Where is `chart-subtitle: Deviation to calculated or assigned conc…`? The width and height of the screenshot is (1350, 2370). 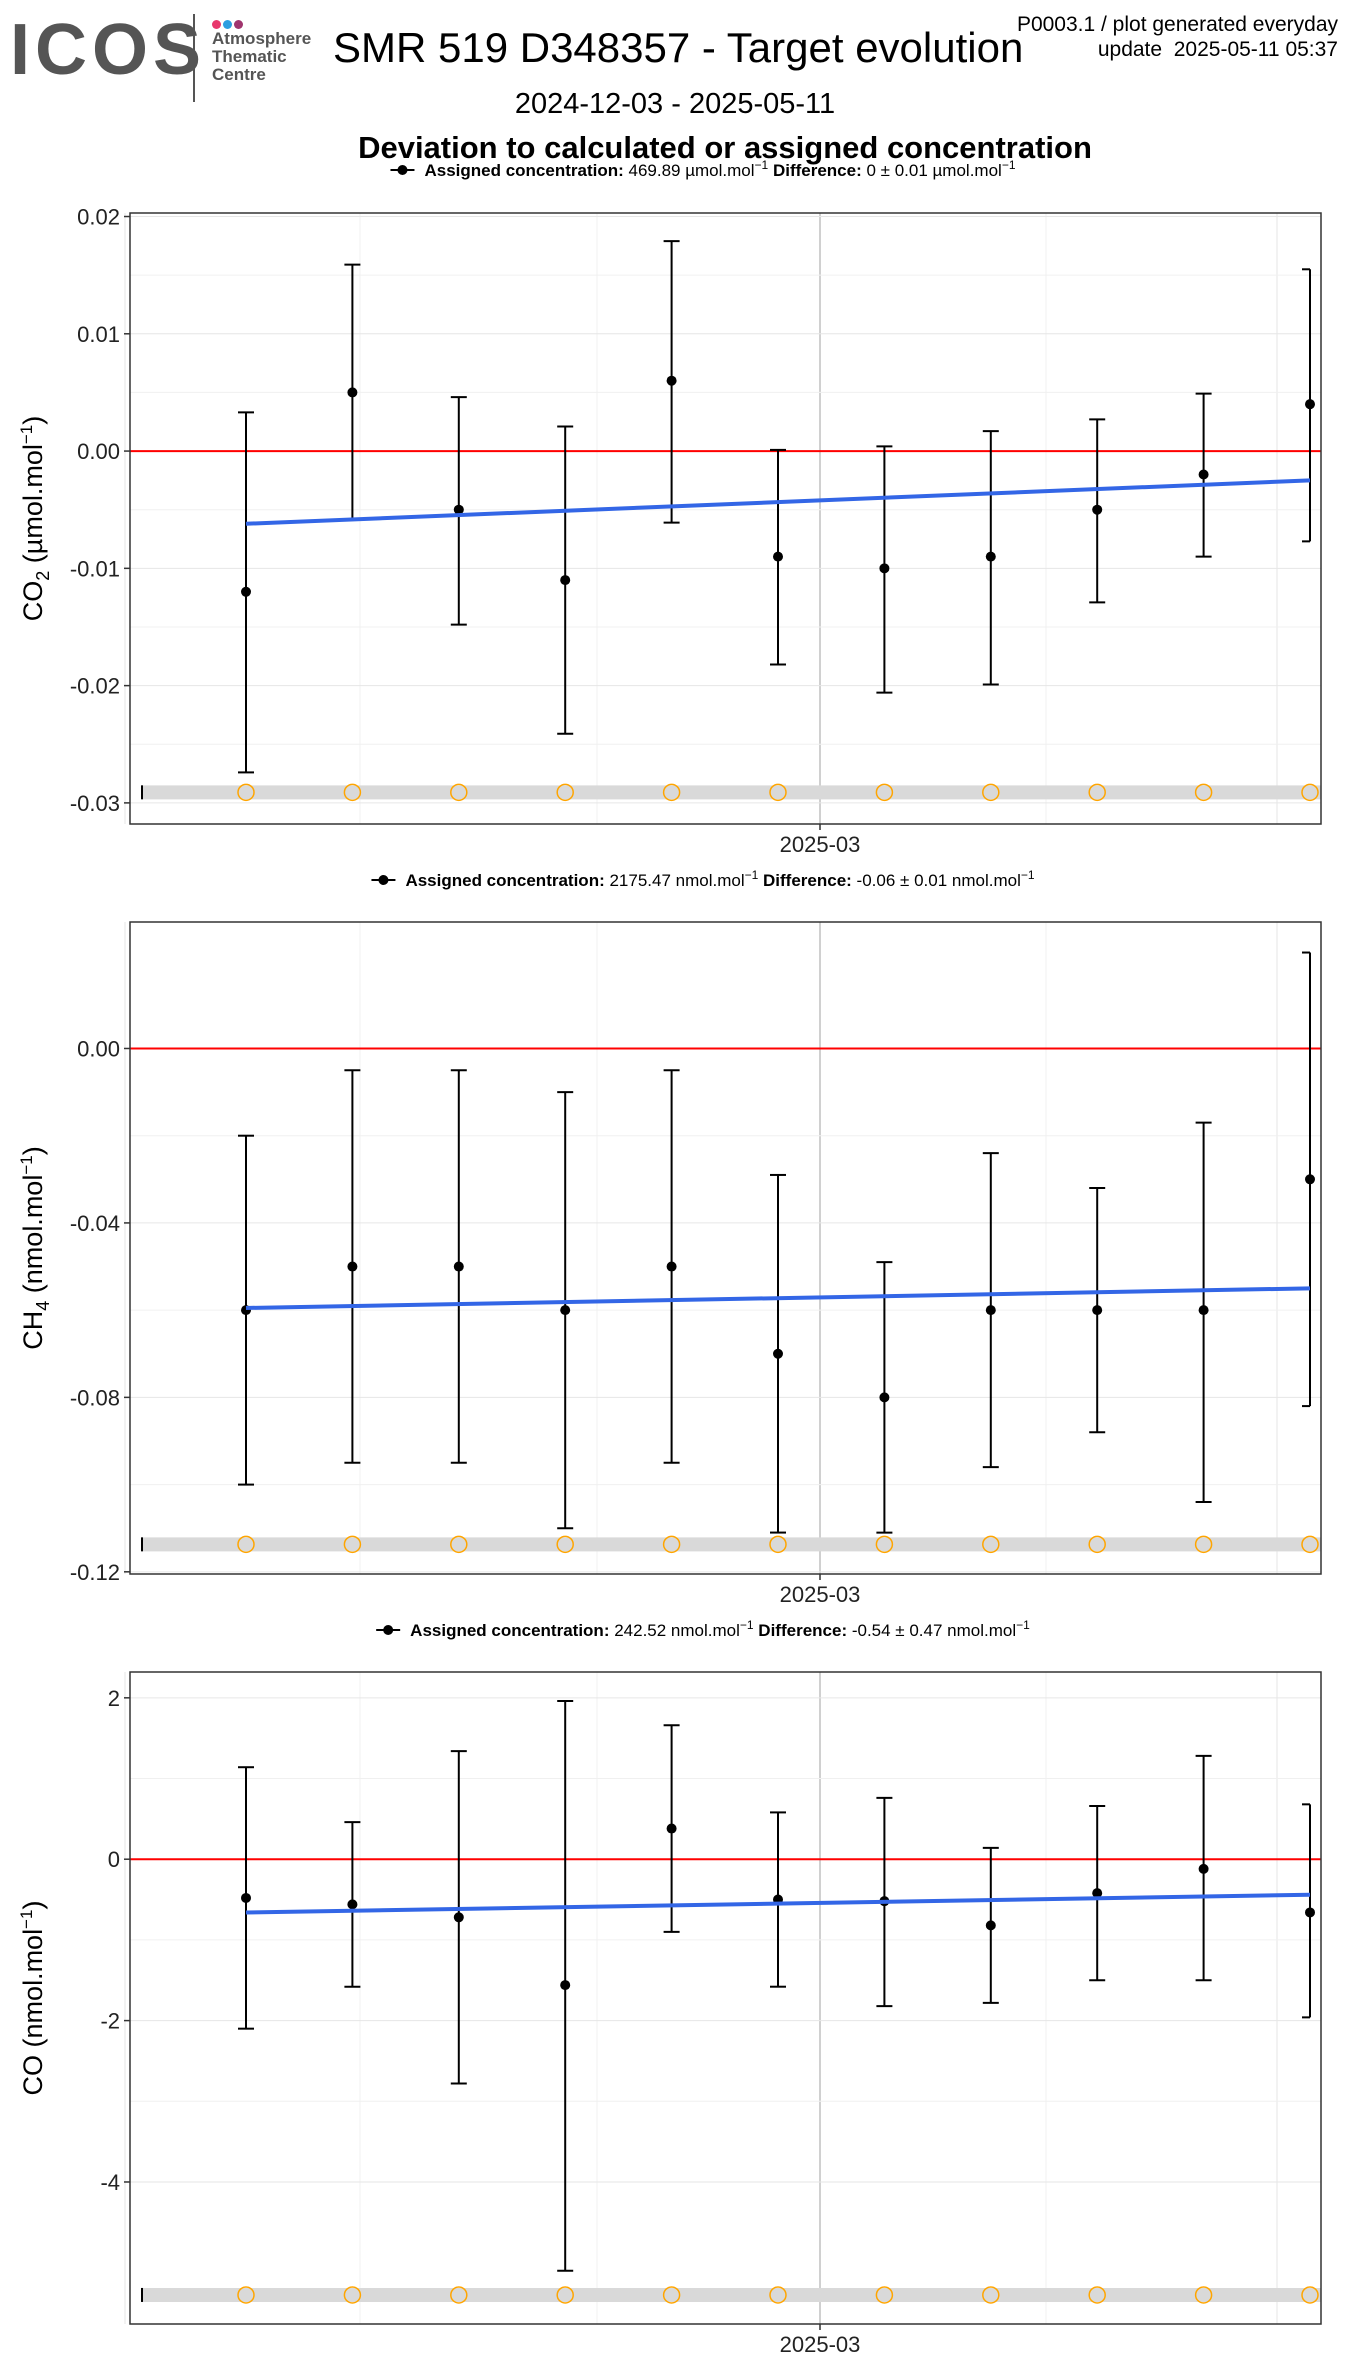
chart-subtitle: Deviation to calculated or assigned conc… is located at coordinates (725, 147).